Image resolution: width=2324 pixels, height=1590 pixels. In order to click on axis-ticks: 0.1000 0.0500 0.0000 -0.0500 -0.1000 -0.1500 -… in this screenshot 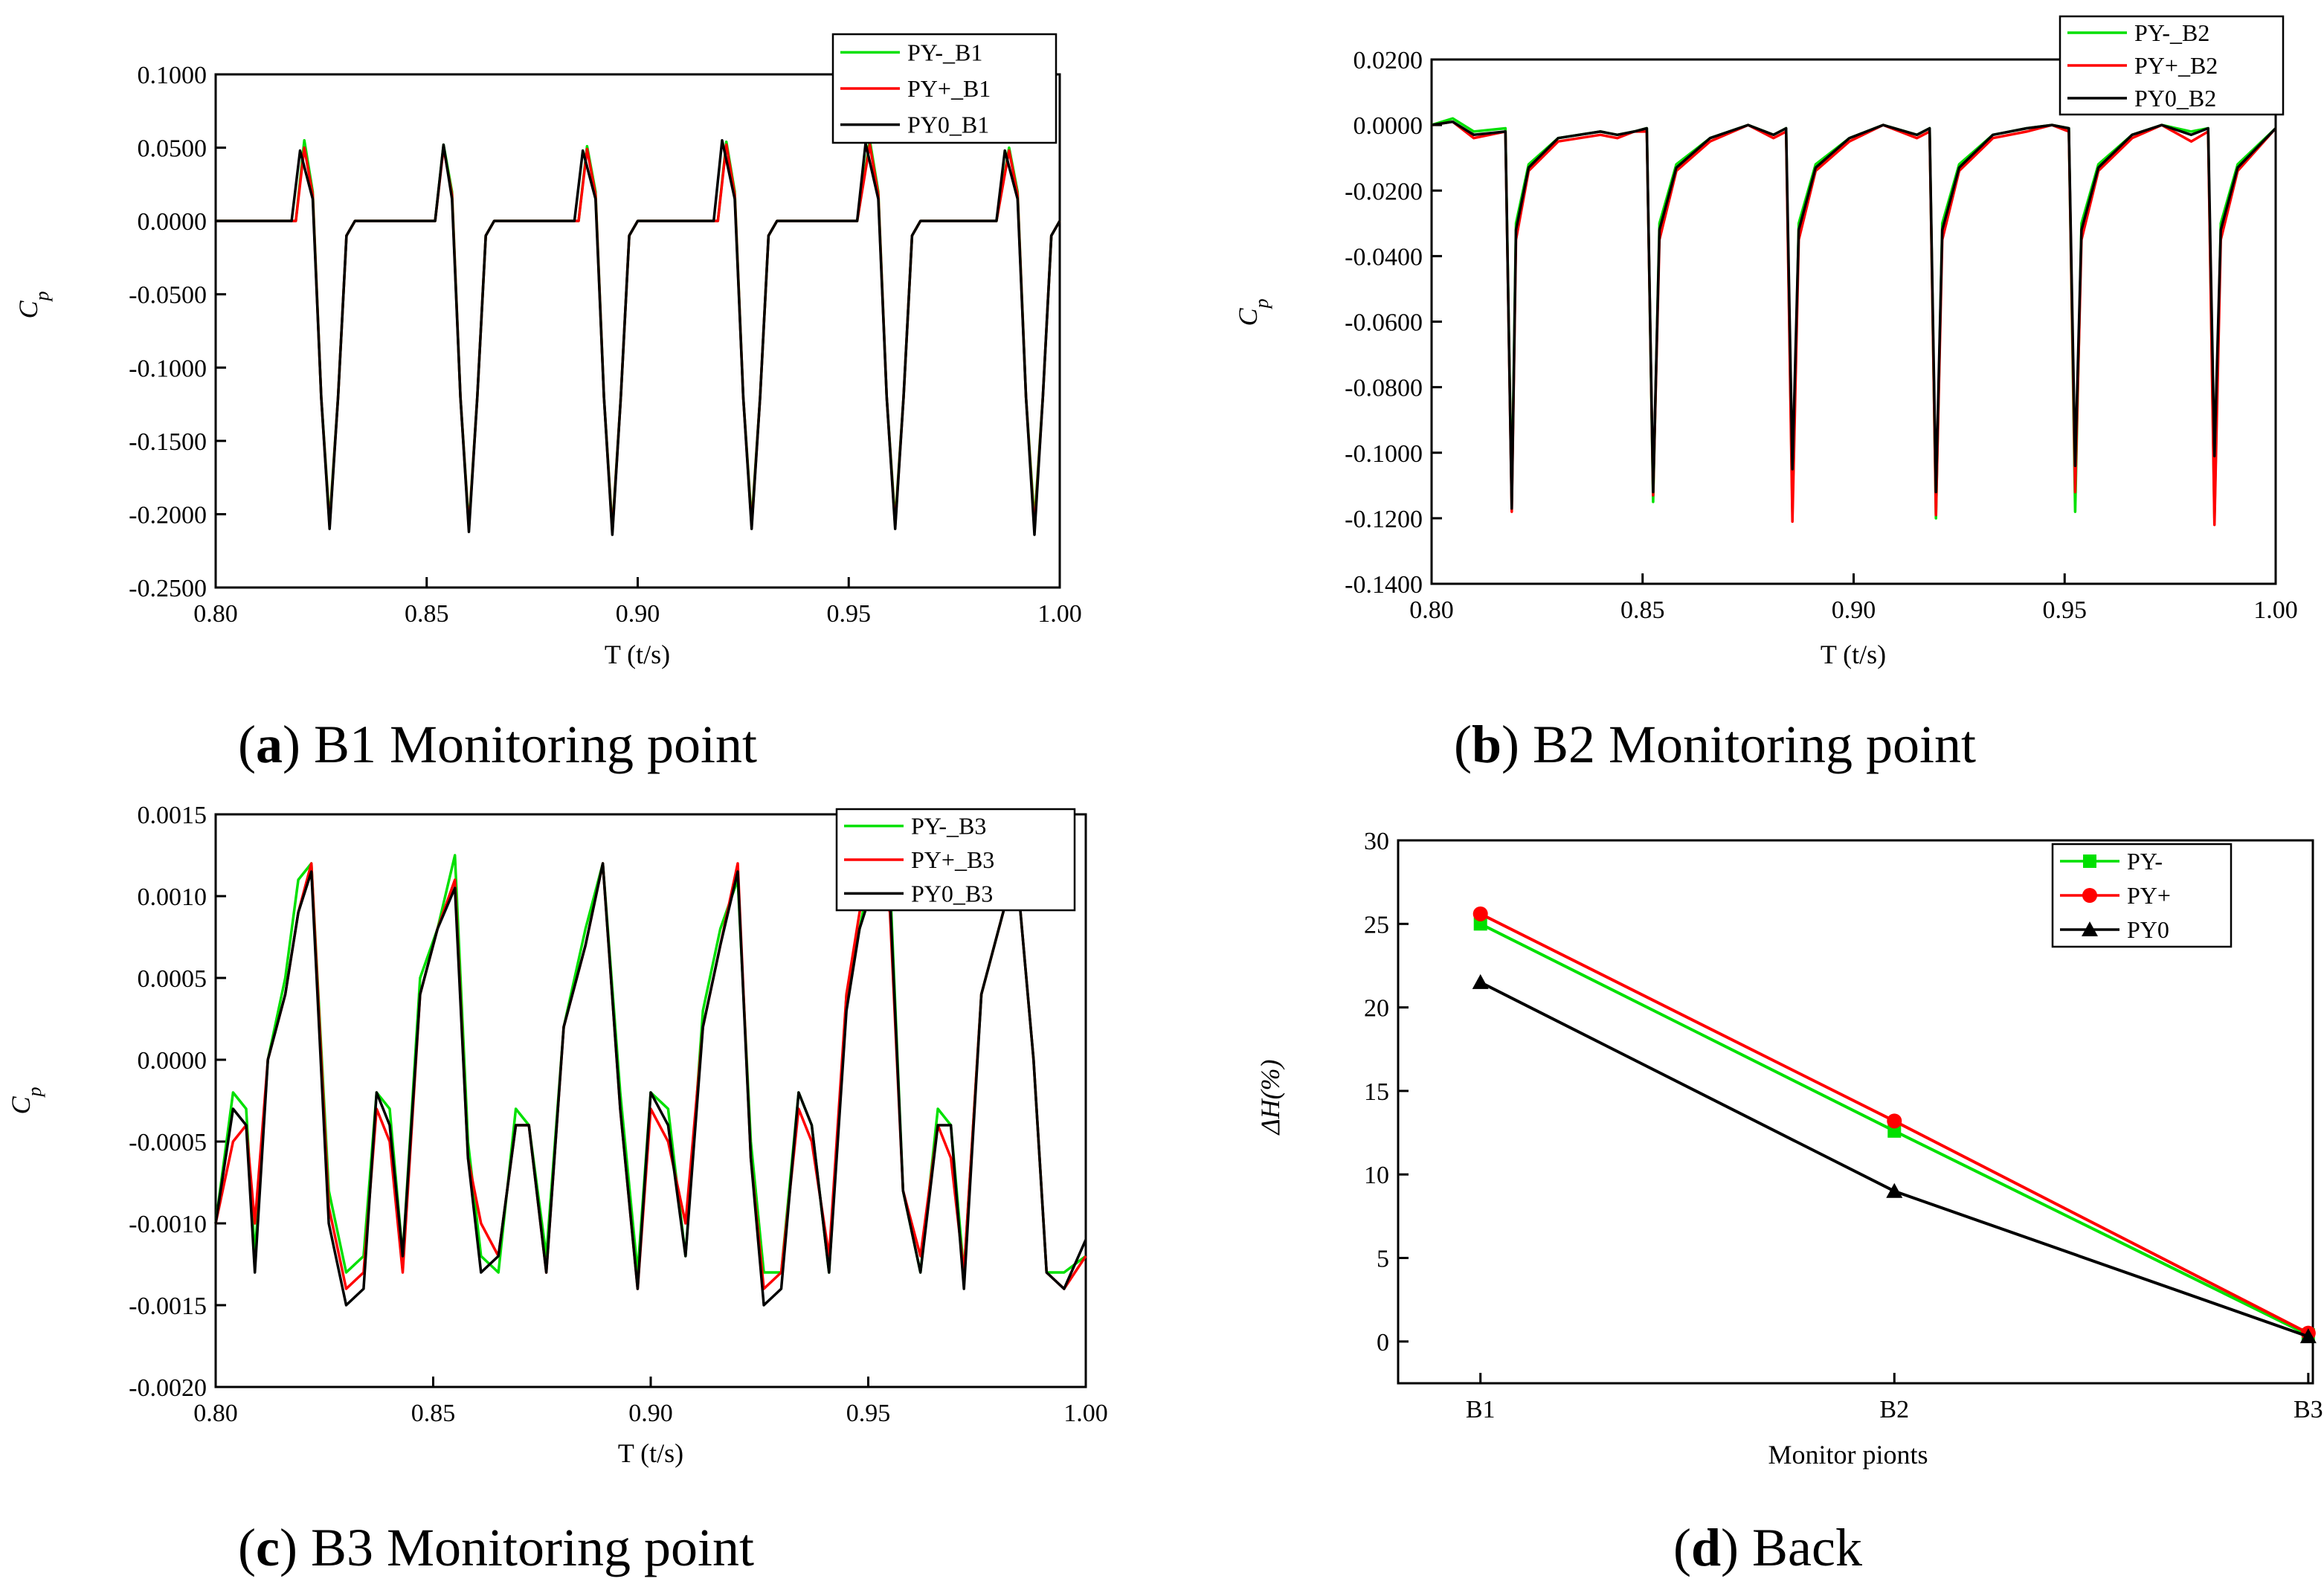, I will do `click(605, 345)`.